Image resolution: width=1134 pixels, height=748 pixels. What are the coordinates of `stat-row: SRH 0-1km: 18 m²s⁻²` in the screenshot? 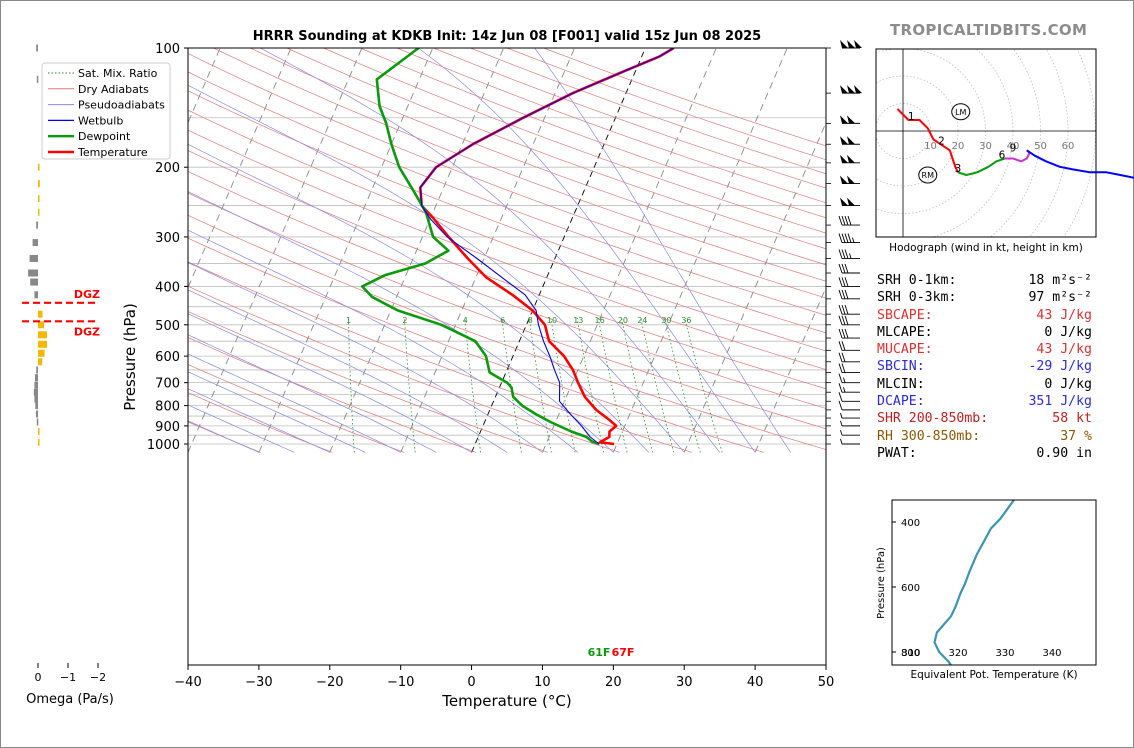 It's located at (984, 280).